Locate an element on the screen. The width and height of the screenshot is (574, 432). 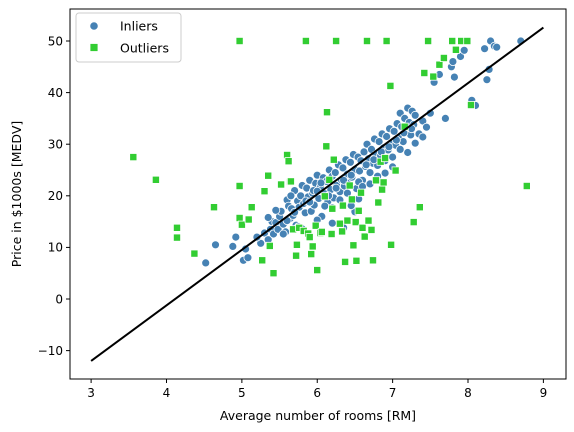
y-tick-label: 40 is located at coordinates (55, 93).